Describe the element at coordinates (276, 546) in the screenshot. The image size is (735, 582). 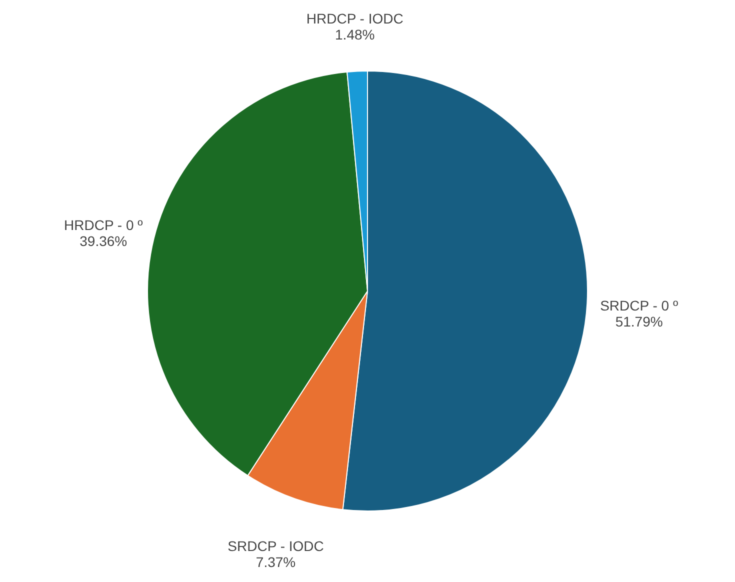
I see `slice-label: SRDCP - IODC` at that location.